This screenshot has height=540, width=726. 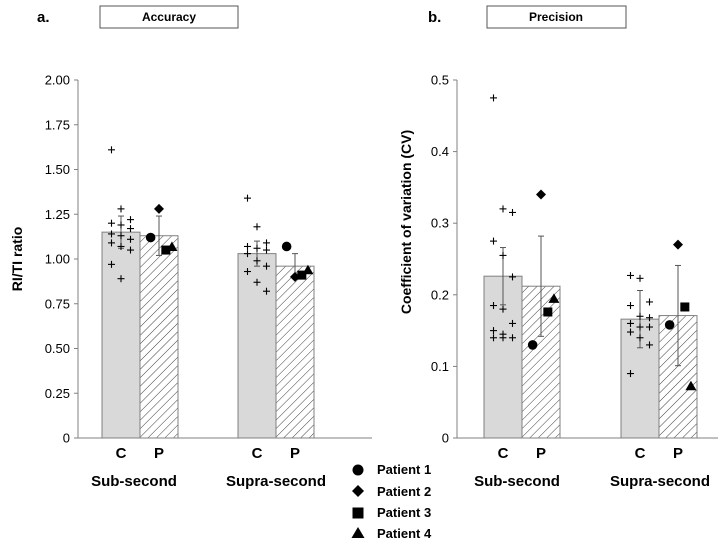 I want to click on legend-triangle-marker, so click(x=358, y=532).